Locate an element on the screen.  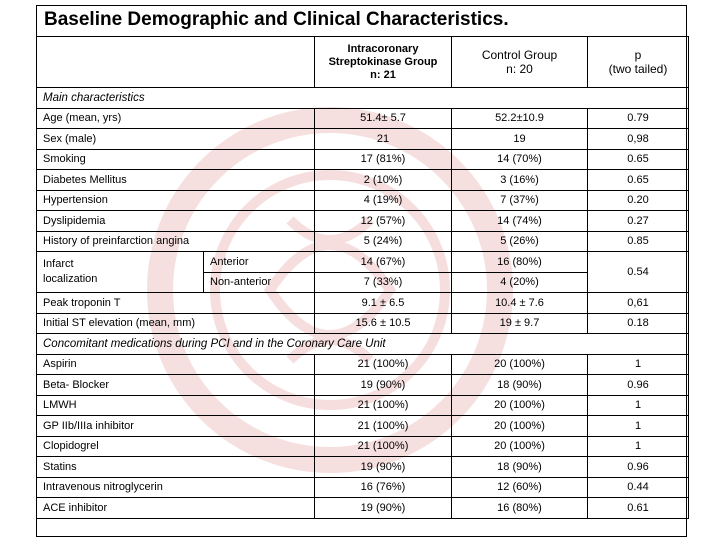
infarct-label-line2: localization is located at coordinates (70, 279).